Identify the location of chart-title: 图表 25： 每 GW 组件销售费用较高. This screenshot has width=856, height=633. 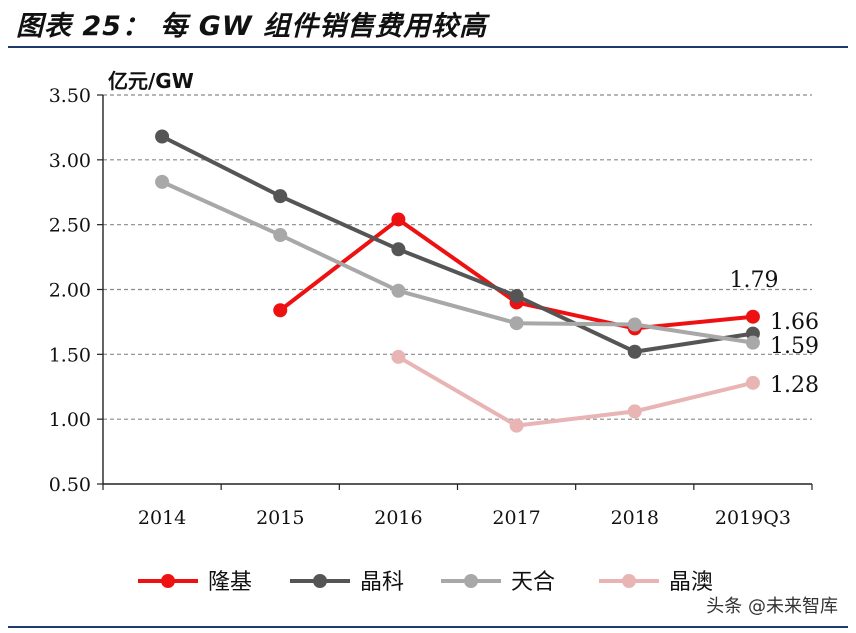
(252, 26).